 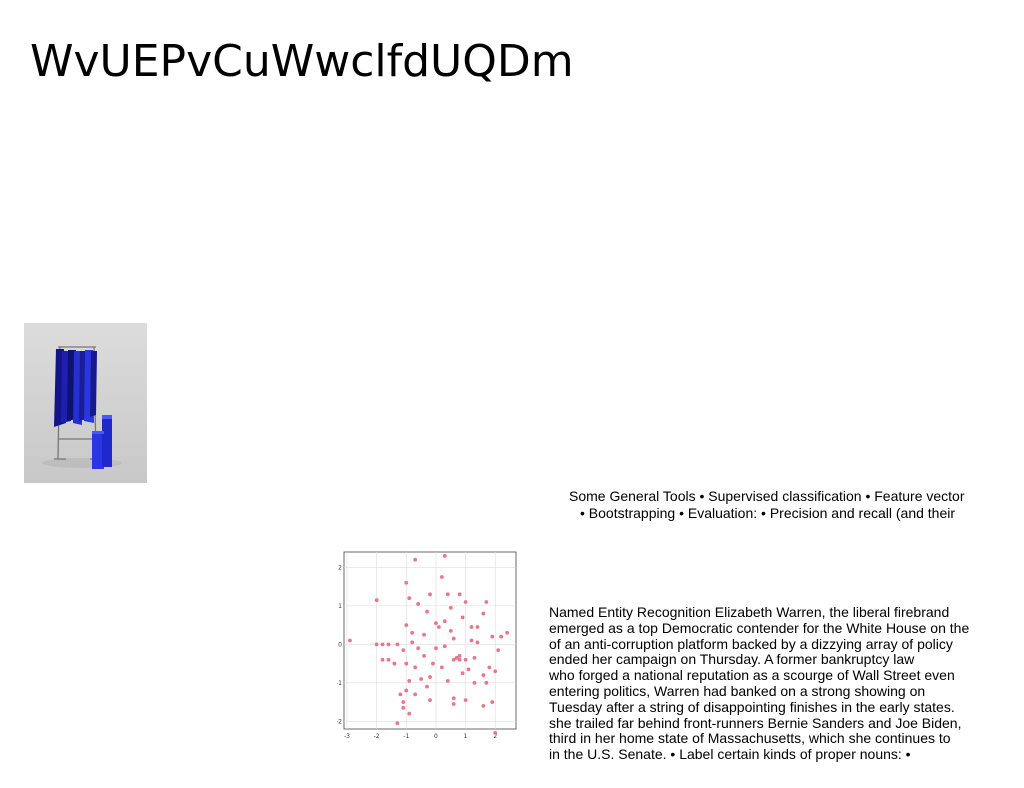 What do you see at coordinates (302, 61) in the screenshot?
I see `slide-title: WvUEPvCuWwclfdUQDm` at bounding box center [302, 61].